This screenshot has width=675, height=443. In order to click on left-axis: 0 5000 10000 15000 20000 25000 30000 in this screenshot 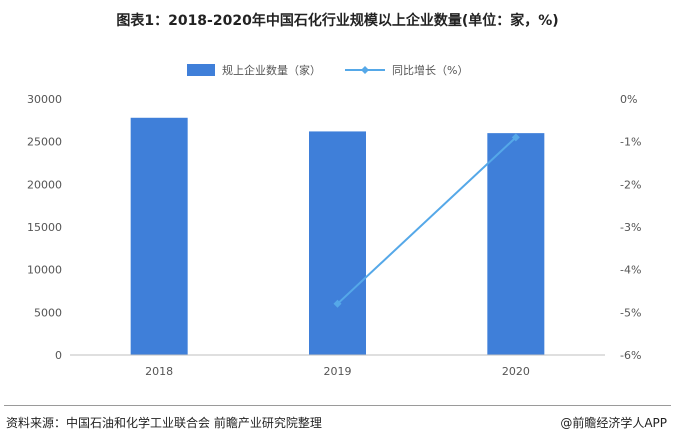, I will do `click(44, 227)`.